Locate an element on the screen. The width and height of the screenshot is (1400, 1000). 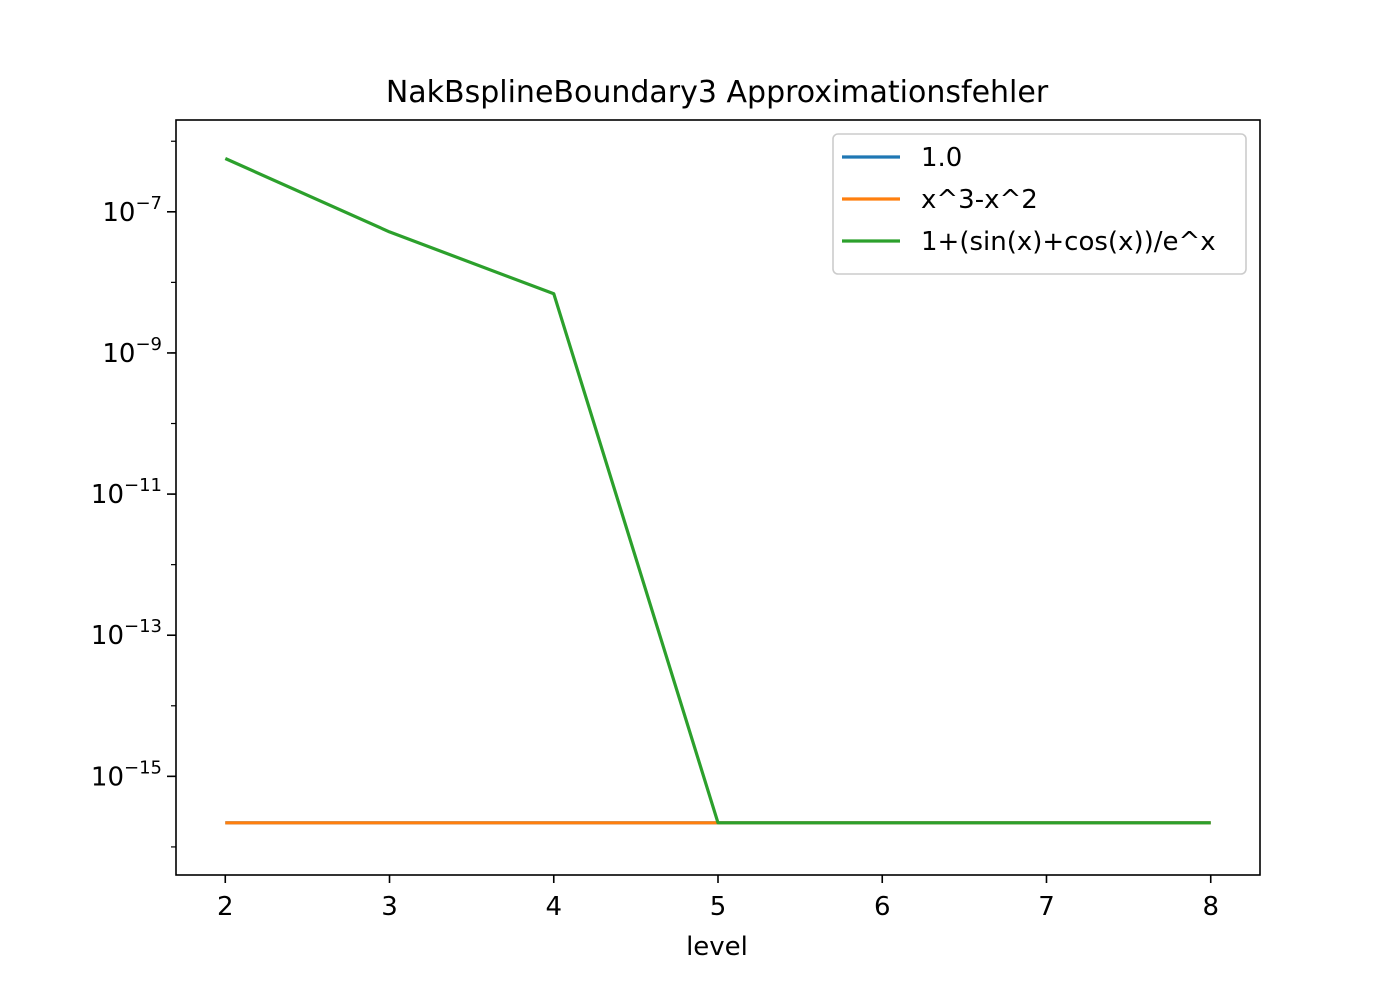
legend: 1.0 x^3-x^2 1+(sin(x)+cos(x))/e^x is located at coordinates (1039, 204).